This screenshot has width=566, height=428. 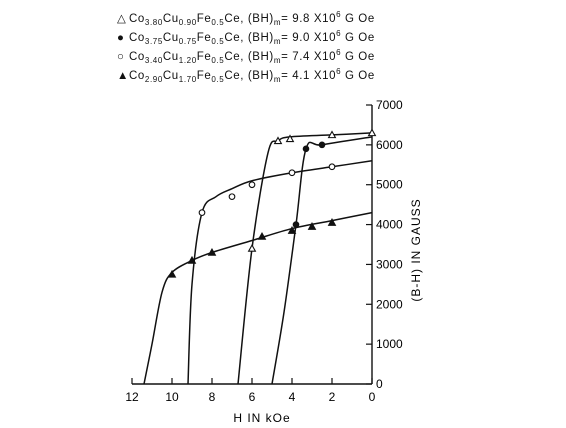 What do you see at coordinates (389, 225) in the screenshot?
I see `y-tick-label: 4000` at bounding box center [389, 225].